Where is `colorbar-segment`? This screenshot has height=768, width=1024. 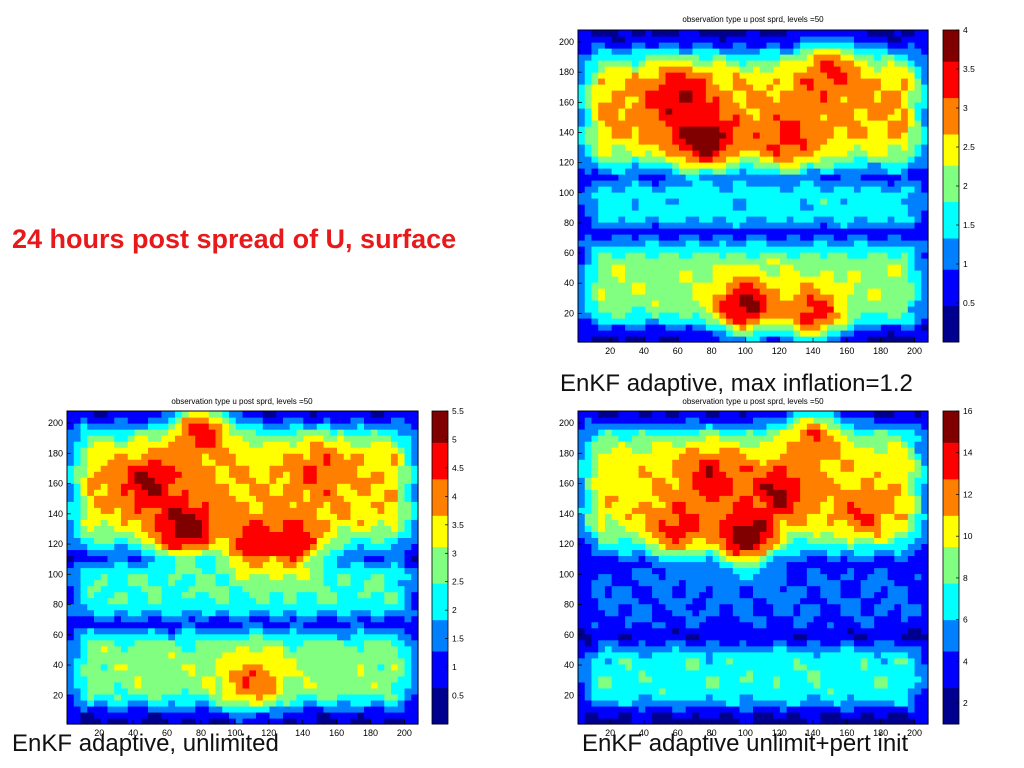 colorbar-segment is located at coordinates (951, 173).